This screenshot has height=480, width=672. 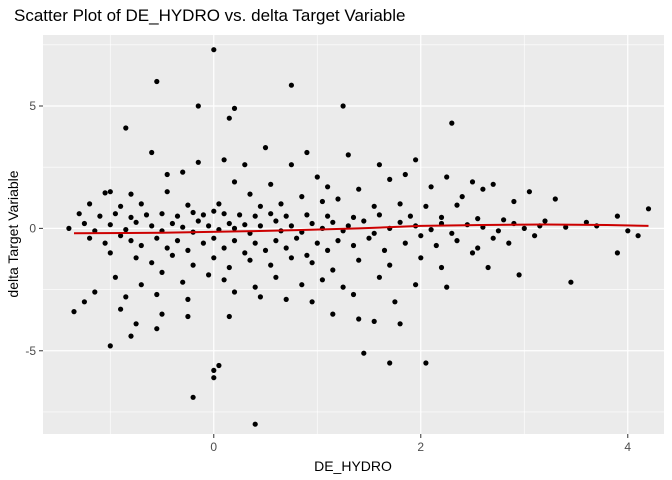 I want to click on x-axis-title: DE_HYDRO, so click(x=353, y=466).